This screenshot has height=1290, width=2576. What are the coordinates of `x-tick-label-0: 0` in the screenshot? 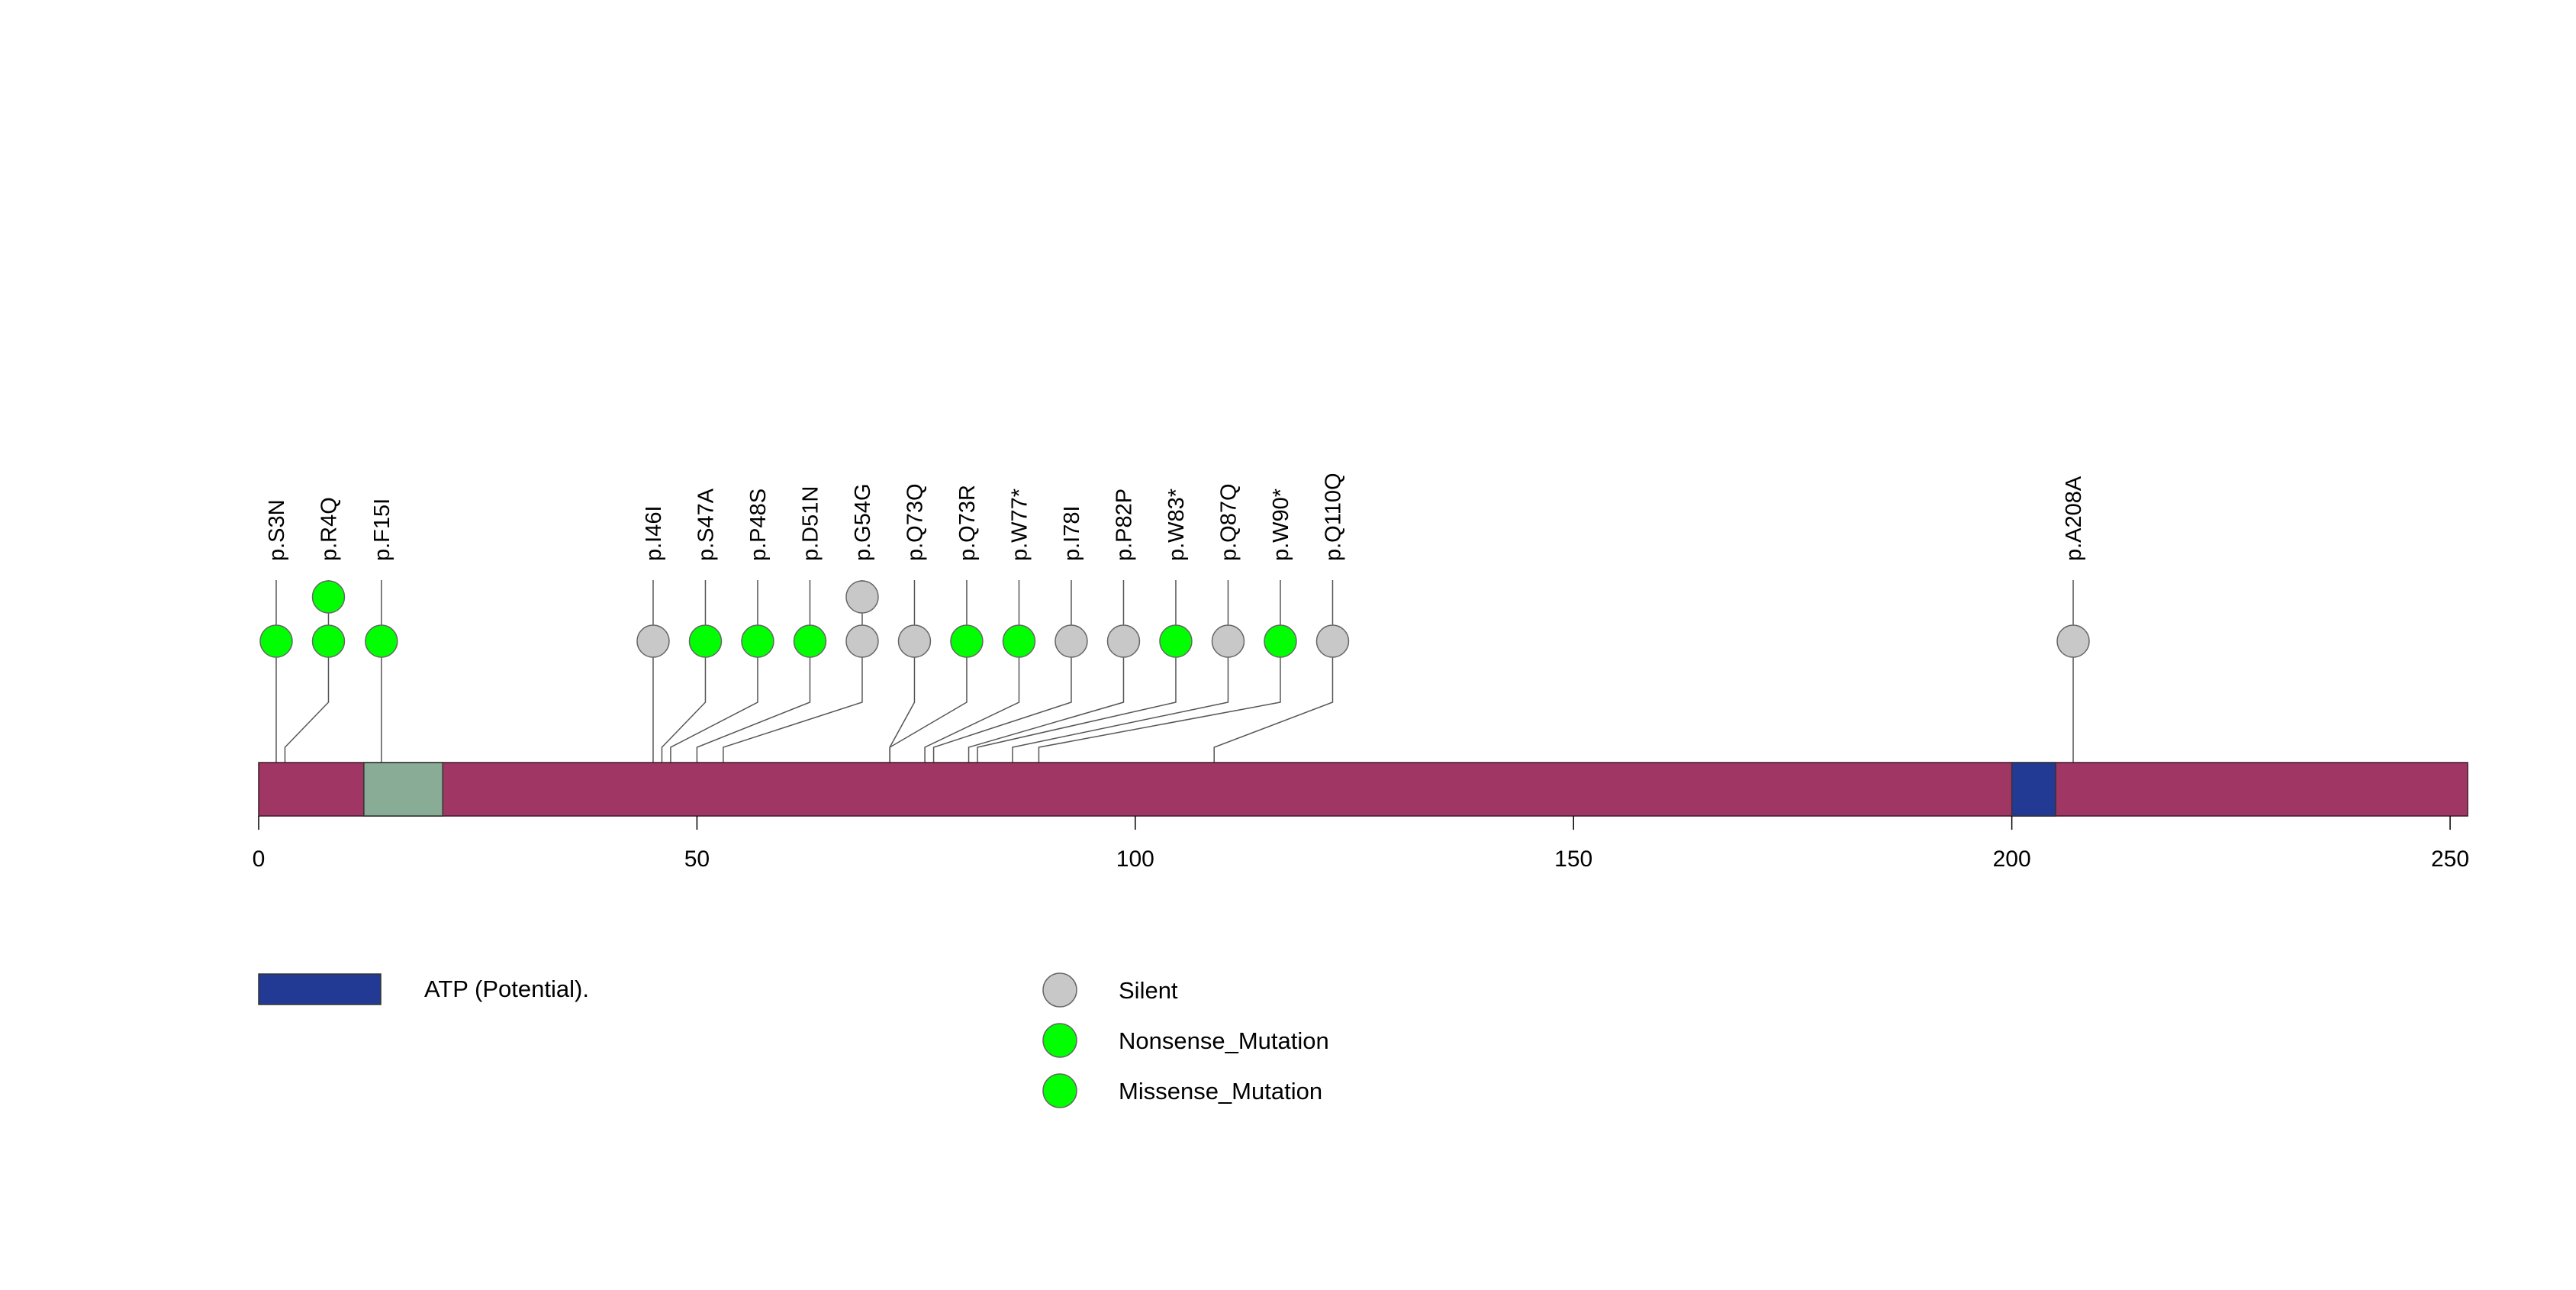 It's located at (259, 860).